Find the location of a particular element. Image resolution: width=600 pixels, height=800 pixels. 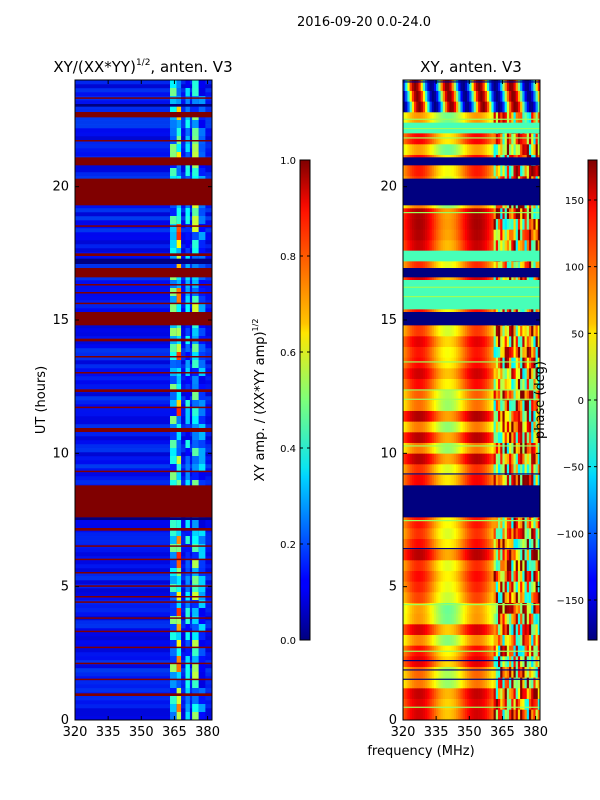

colorbar-tick-label: 1.0 is located at coordinates (288, 161).